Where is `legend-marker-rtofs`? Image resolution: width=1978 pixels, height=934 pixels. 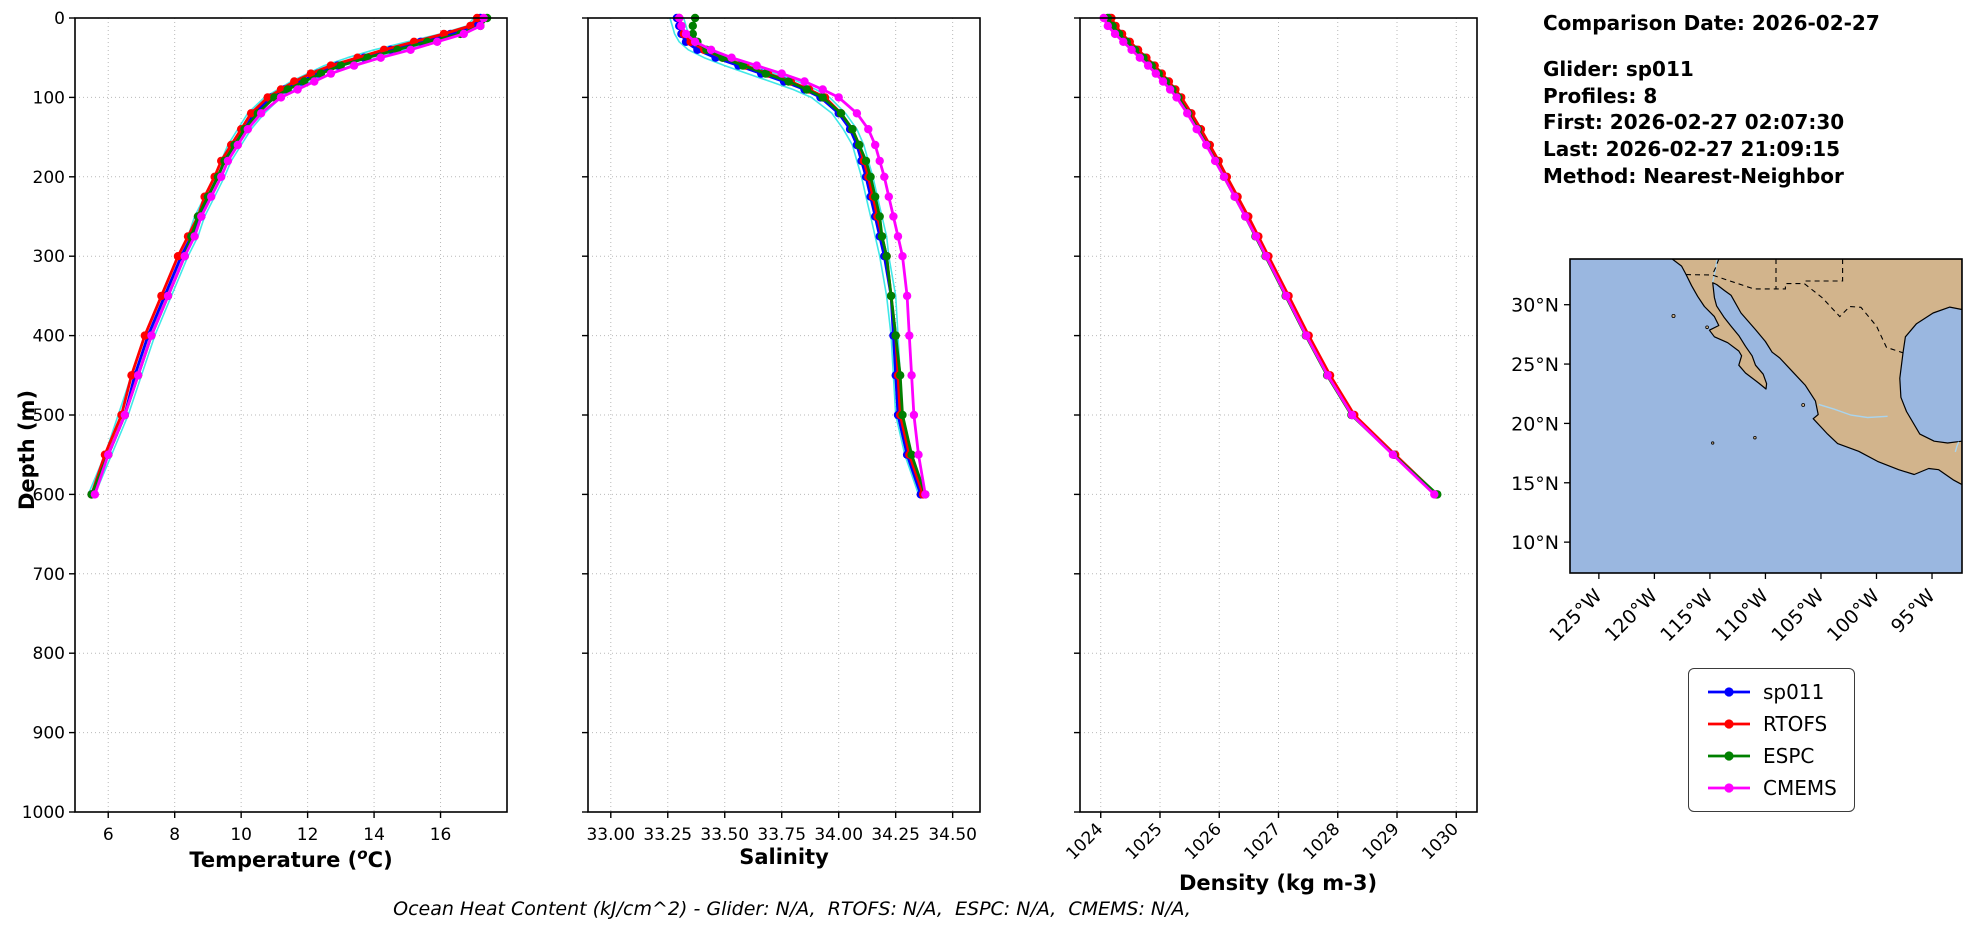
legend-marker-rtofs is located at coordinates (1729, 724).